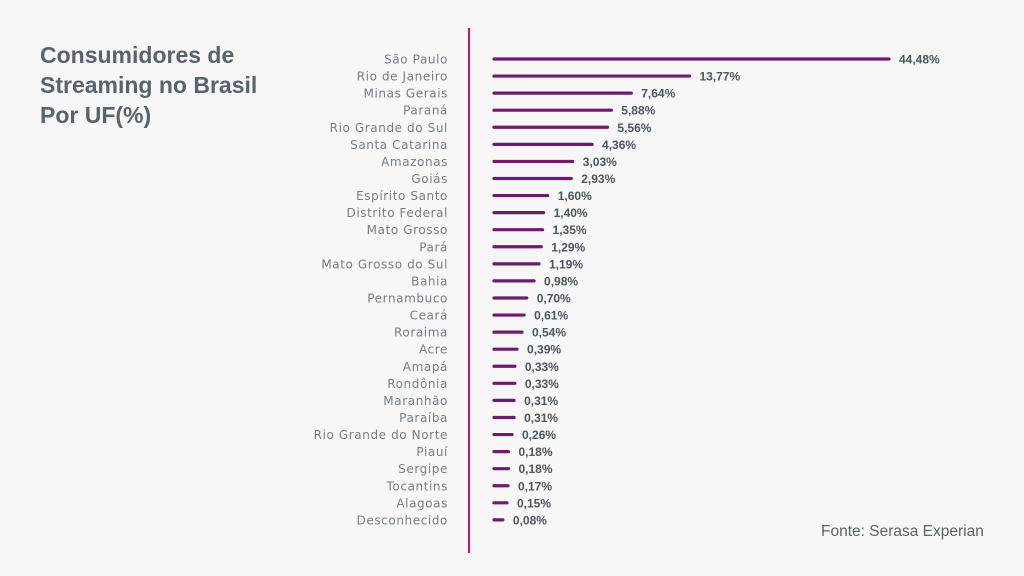 The image size is (1024, 576). What do you see at coordinates (416, 60) in the screenshot?
I see `category-label: São Paulo` at bounding box center [416, 60].